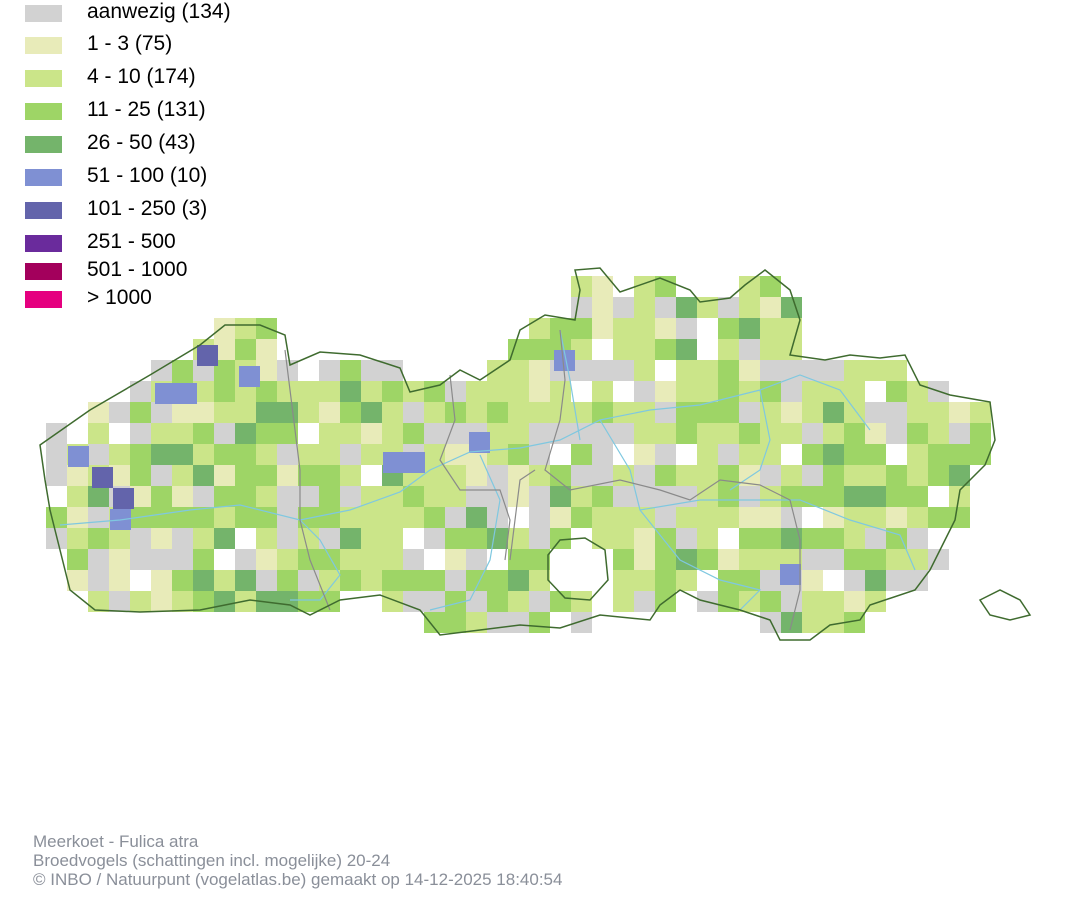  I want to click on legend-label: 251 - 500, so click(131, 241).